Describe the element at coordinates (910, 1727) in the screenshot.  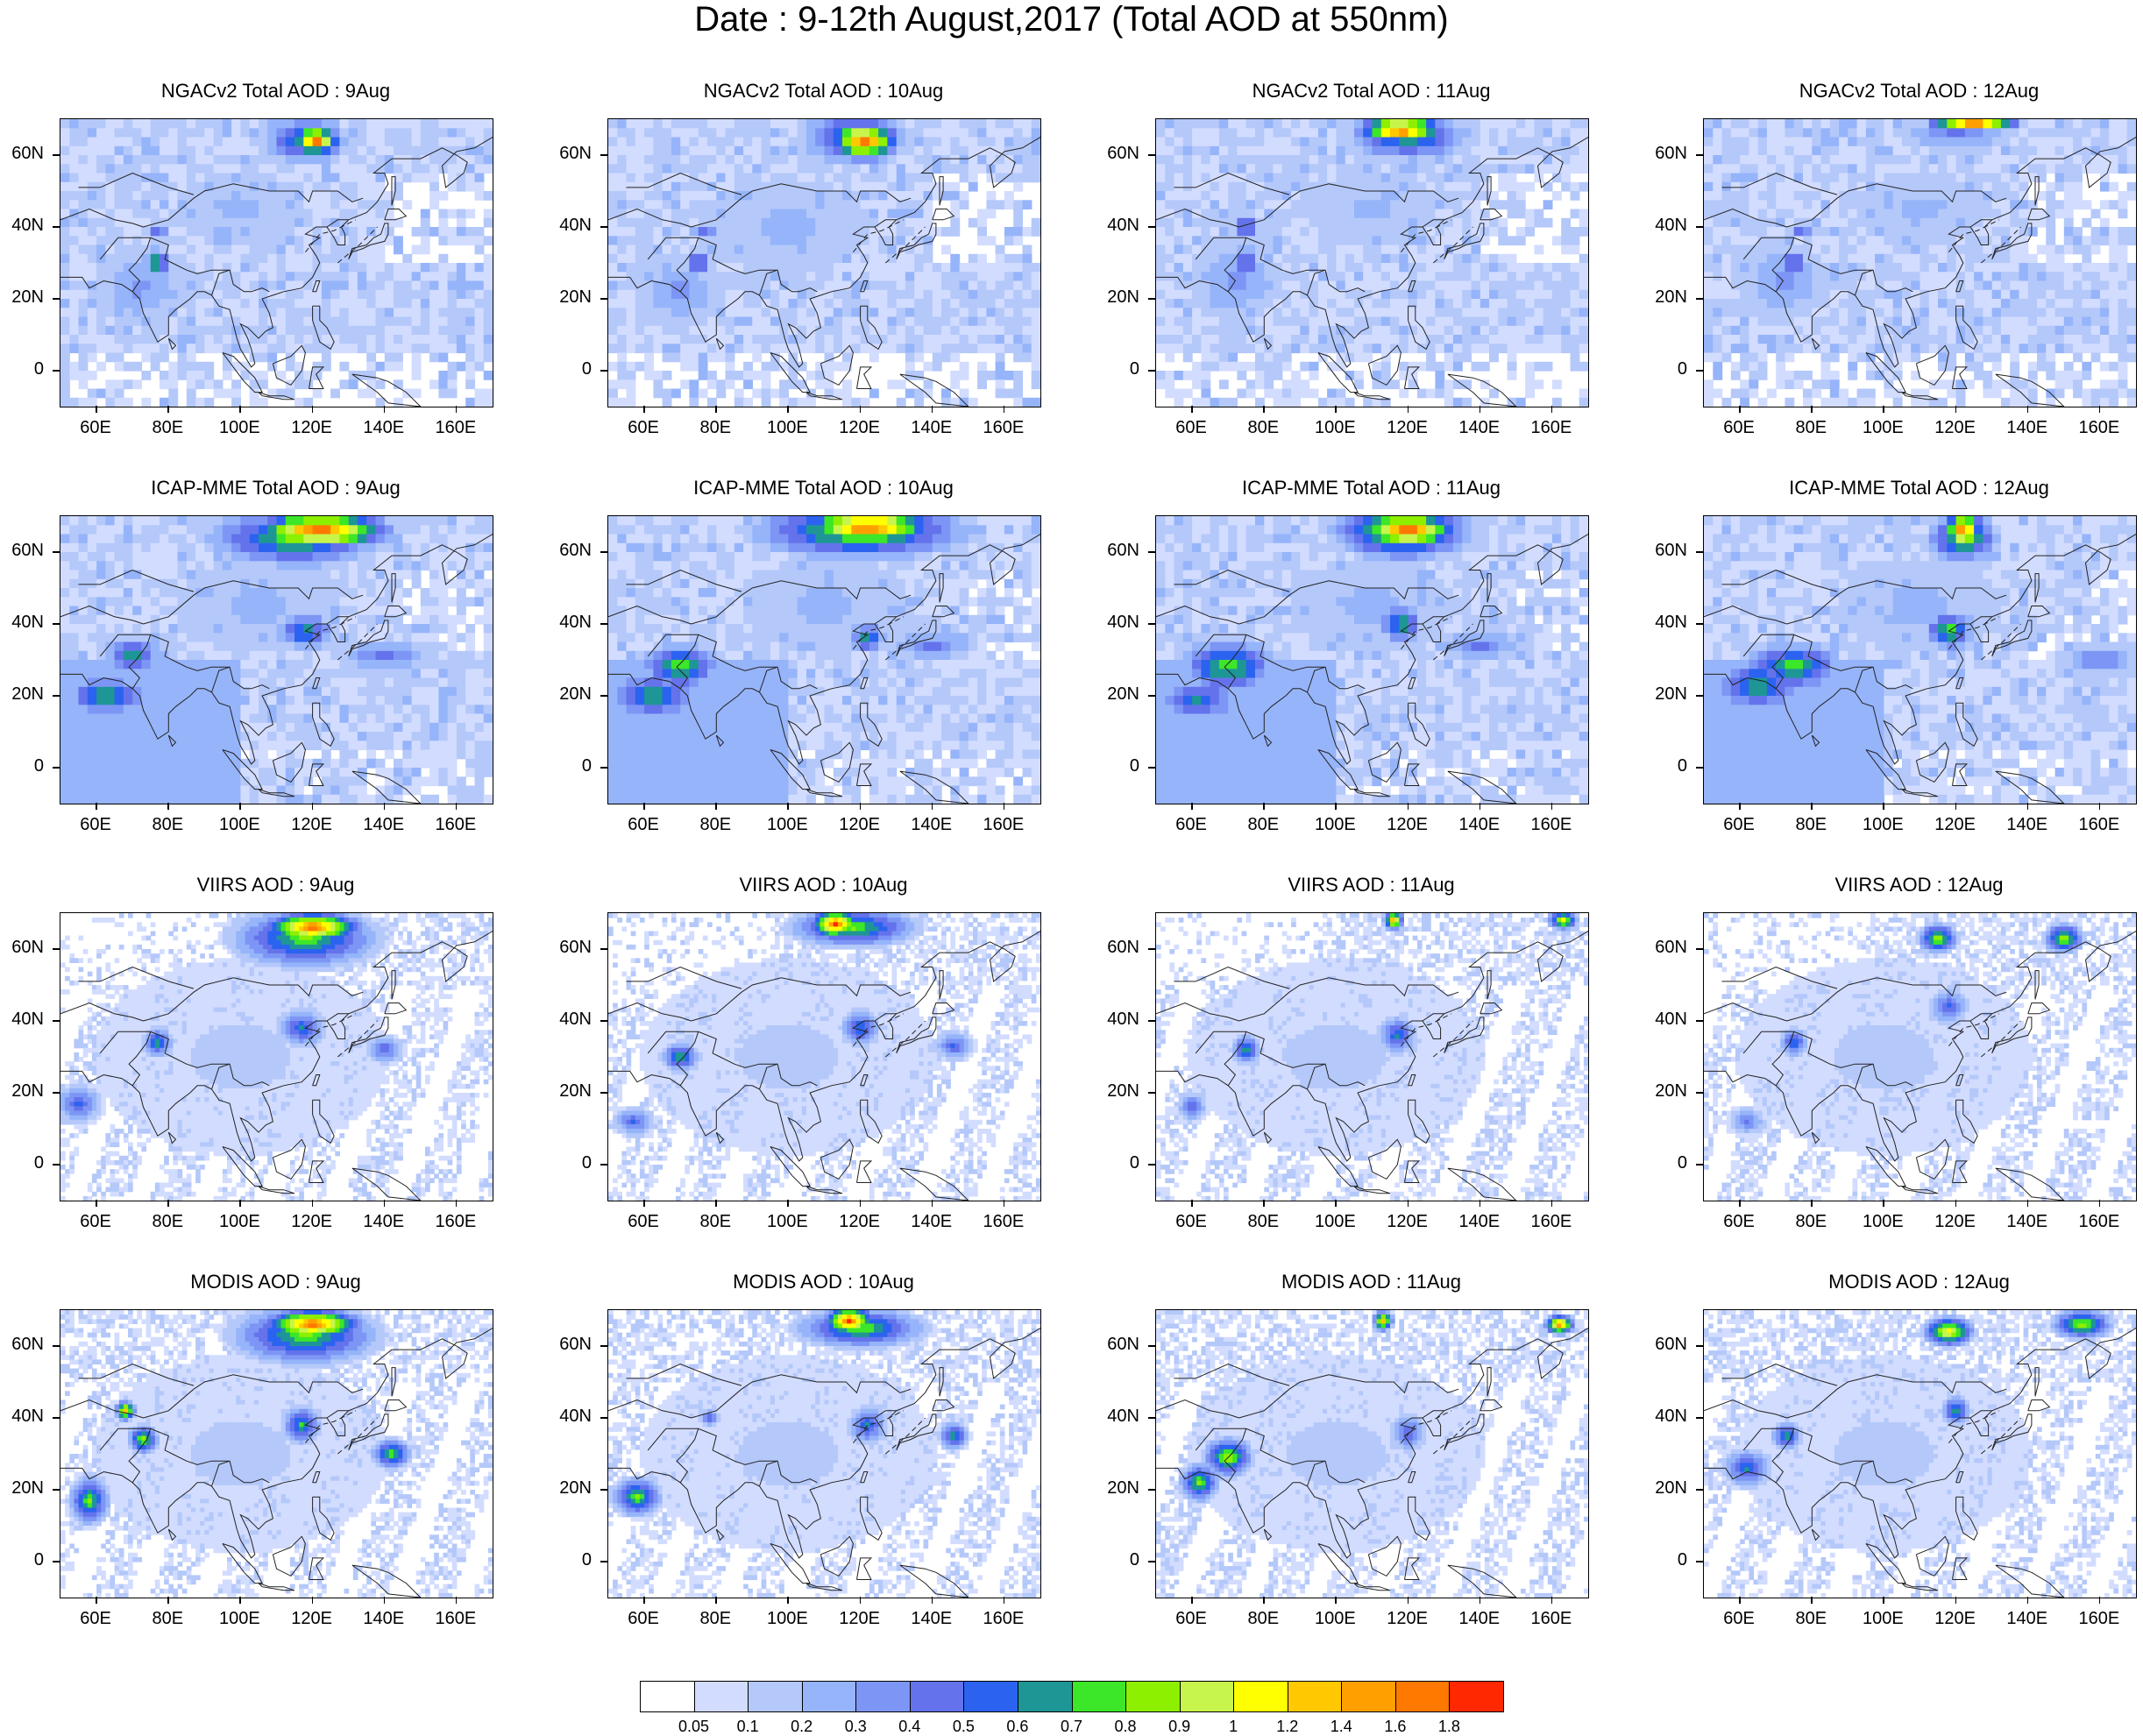
I see `colorbar-label: 0.4` at that location.